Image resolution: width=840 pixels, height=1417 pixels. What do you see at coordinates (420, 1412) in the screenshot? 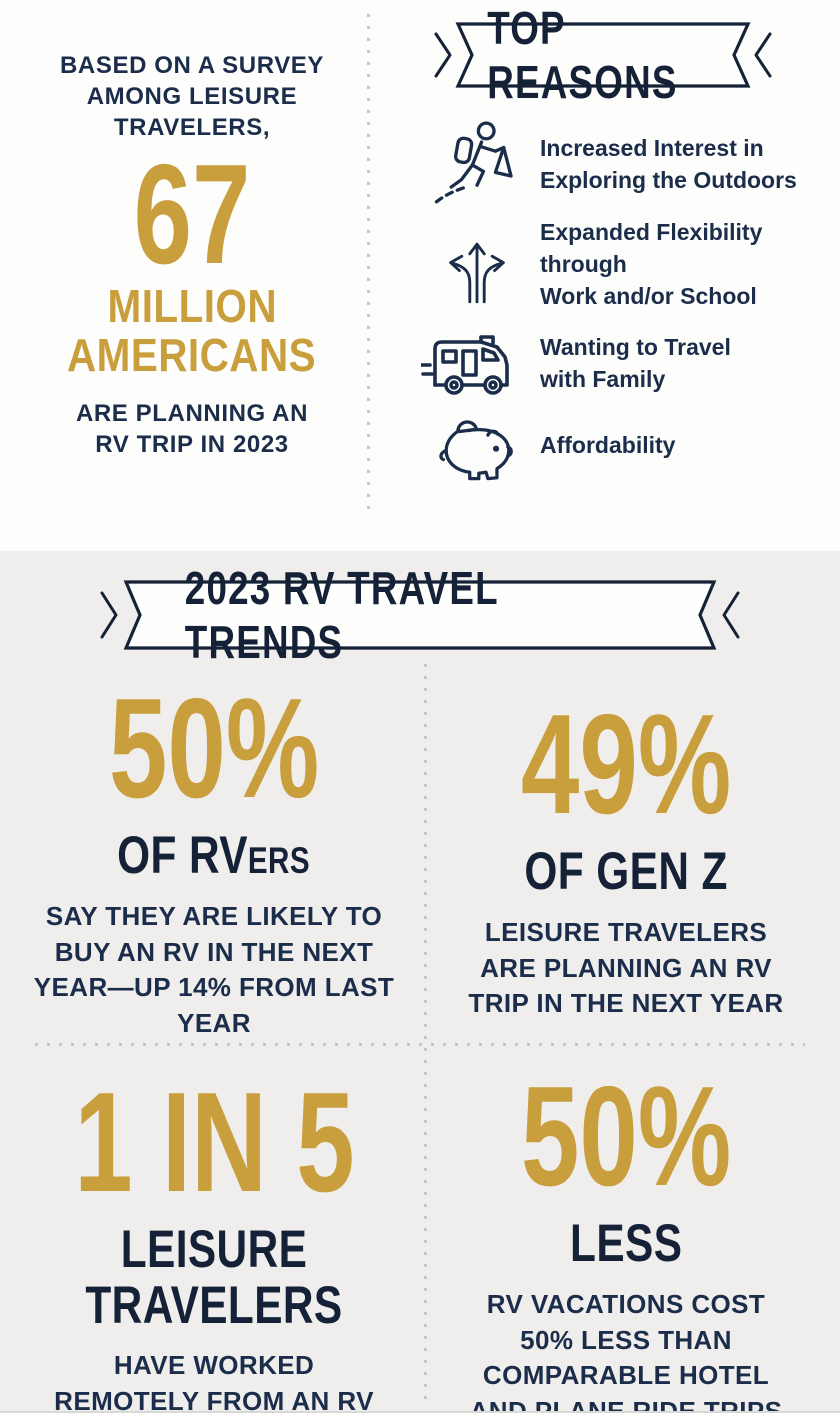
I see `bottom-edge-line` at bounding box center [420, 1412].